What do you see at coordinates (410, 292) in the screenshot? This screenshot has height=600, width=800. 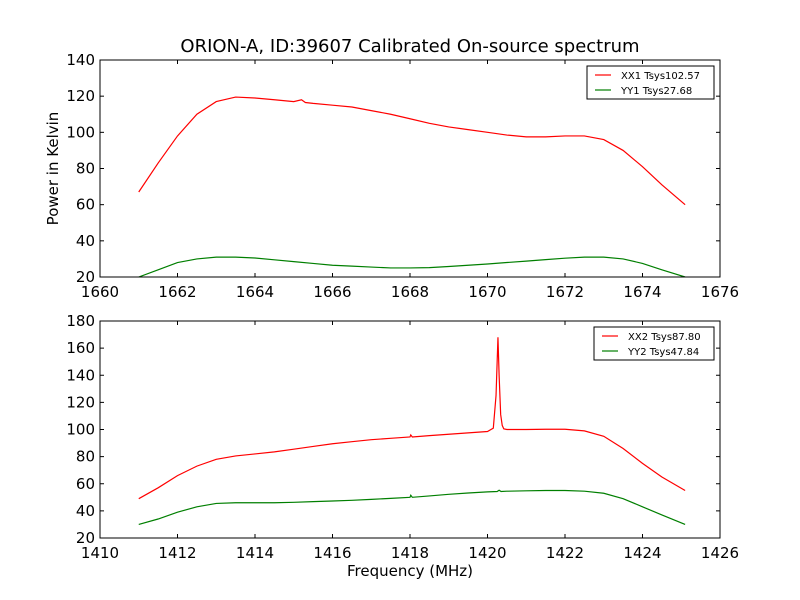 I see `x-tick-label: 1668` at bounding box center [410, 292].